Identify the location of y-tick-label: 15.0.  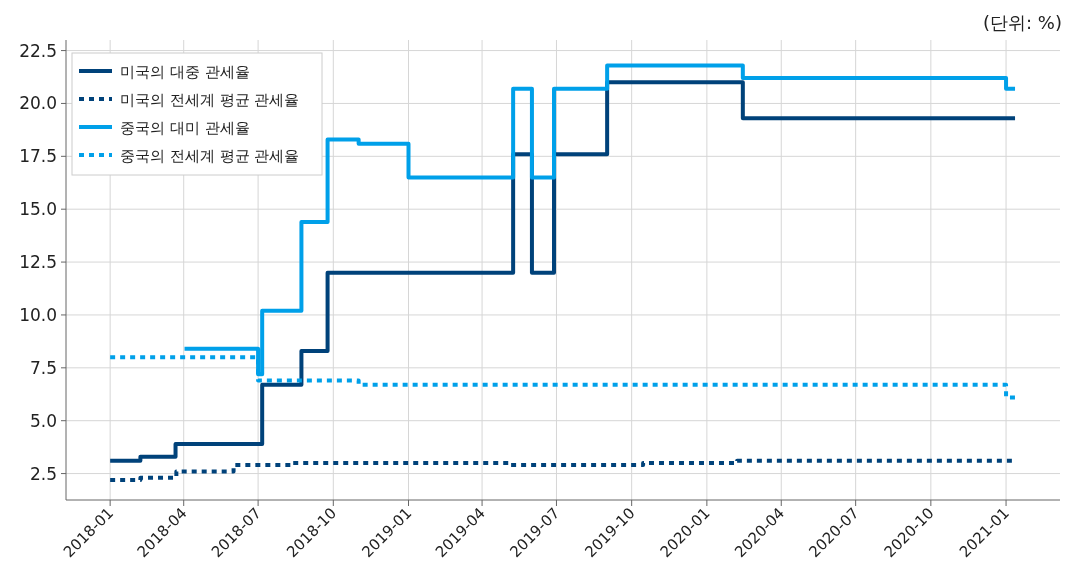
(38, 209).